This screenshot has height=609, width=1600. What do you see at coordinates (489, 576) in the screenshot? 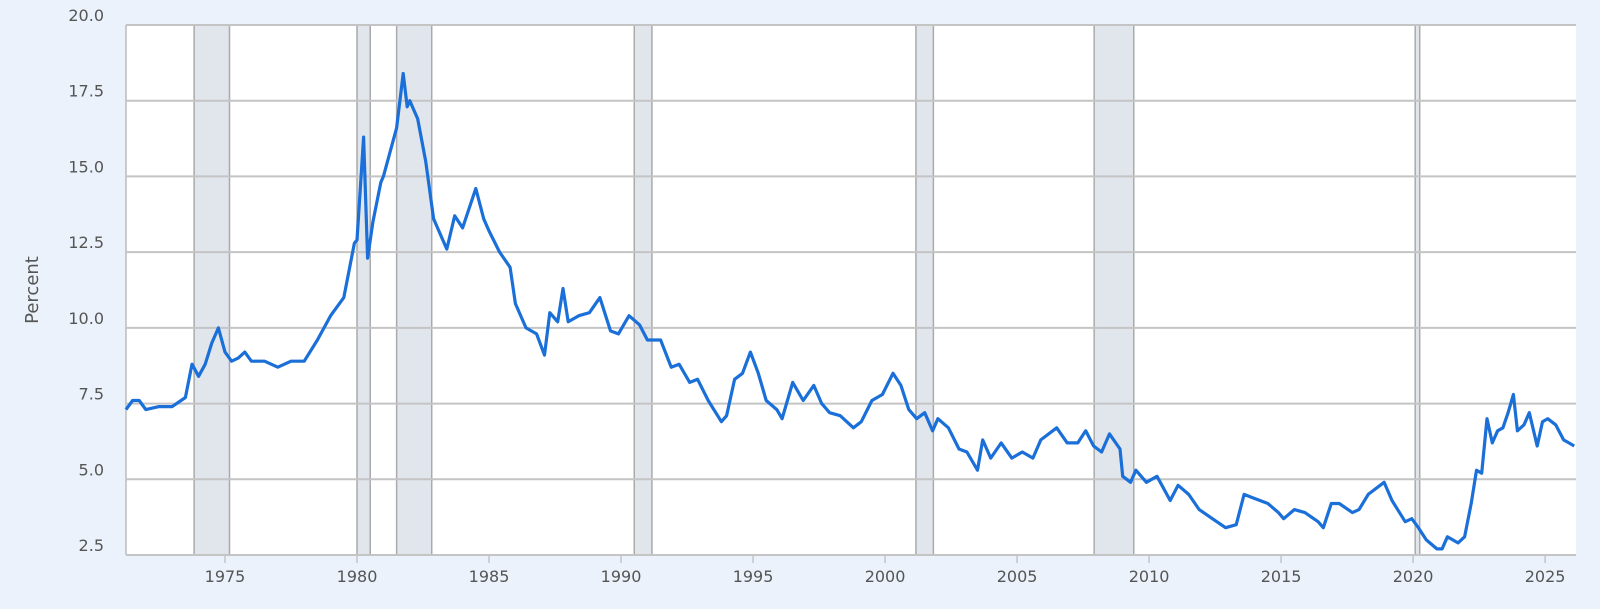
I see `x-tick-label: 1985` at bounding box center [489, 576].